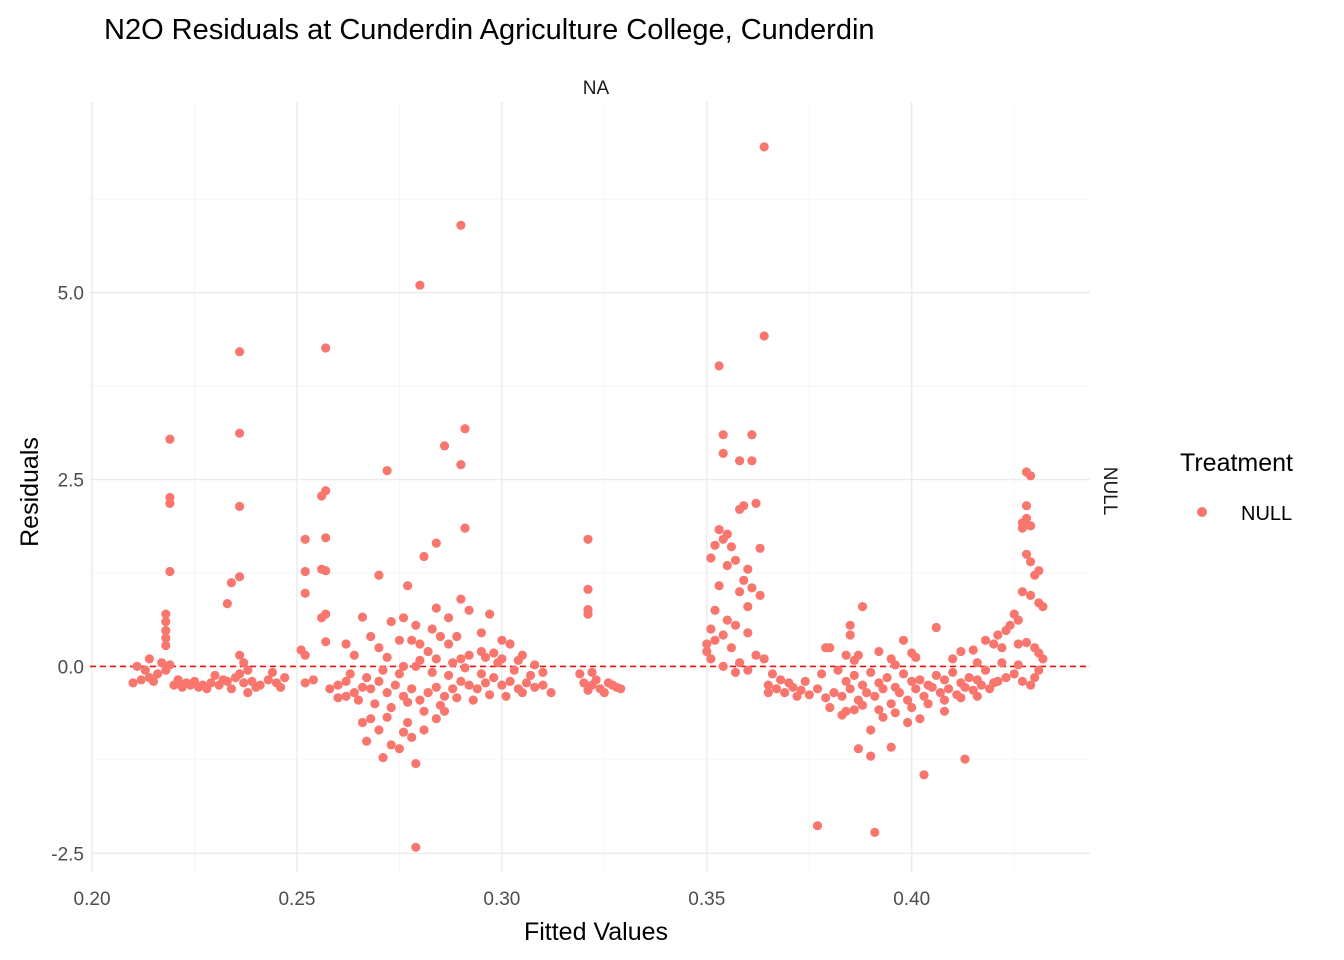 The image size is (1344, 960). What do you see at coordinates (71, 667) in the screenshot?
I see `y-tick-label: 0.0` at bounding box center [71, 667].